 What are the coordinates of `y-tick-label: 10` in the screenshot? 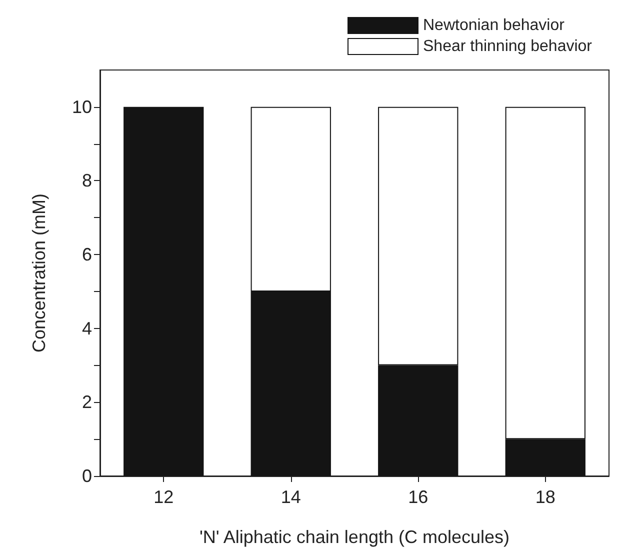 It's located at (82, 106).